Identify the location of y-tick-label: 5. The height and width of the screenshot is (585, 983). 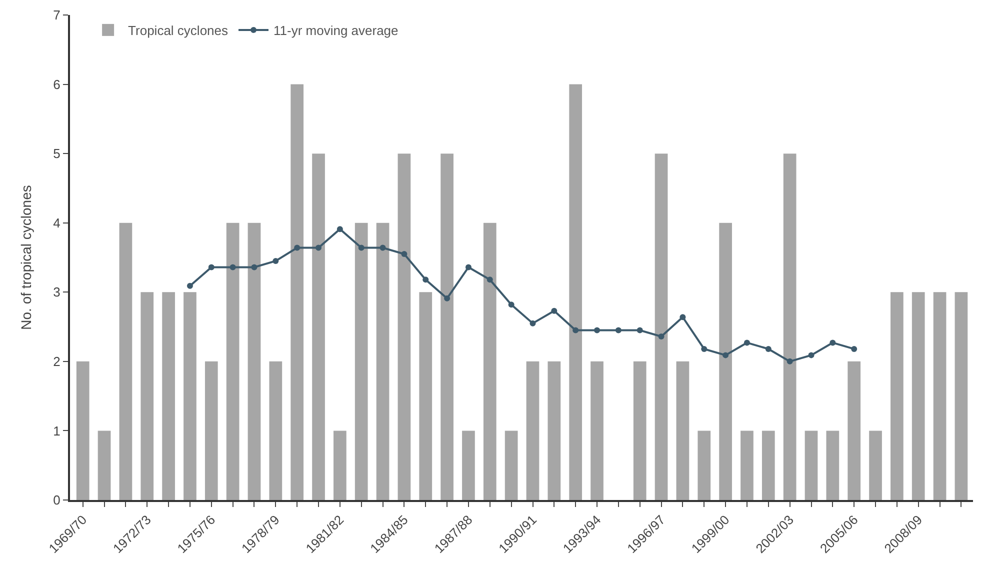
(56, 154).